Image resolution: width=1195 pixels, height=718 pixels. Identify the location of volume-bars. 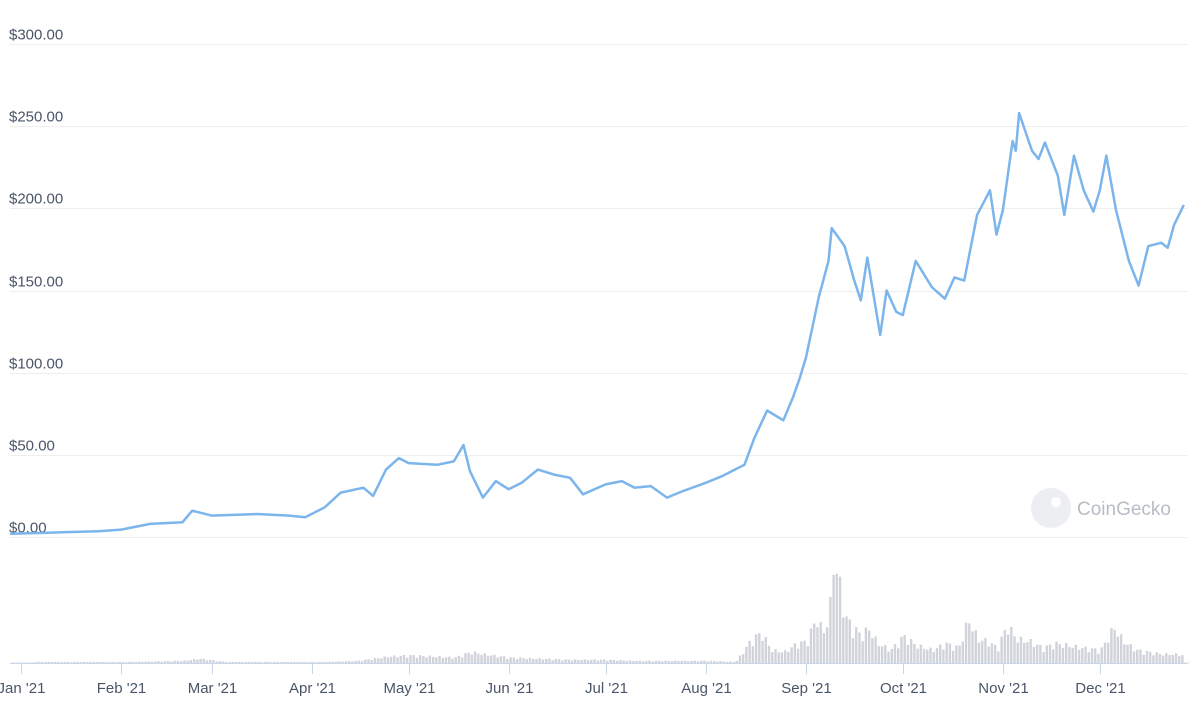
(601, 618).